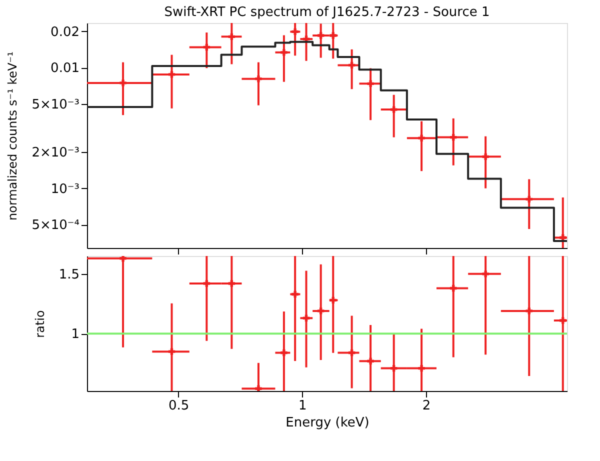 This screenshot has height=461, width=600. What do you see at coordinates (65, 68) in the screenshot?
I see `y-tick-label: 0.01` at bounding box center [65, 68].